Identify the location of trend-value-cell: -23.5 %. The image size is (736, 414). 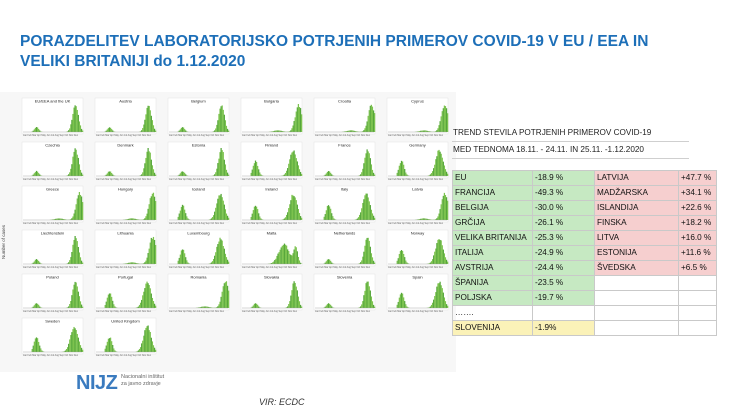
(563, 283).